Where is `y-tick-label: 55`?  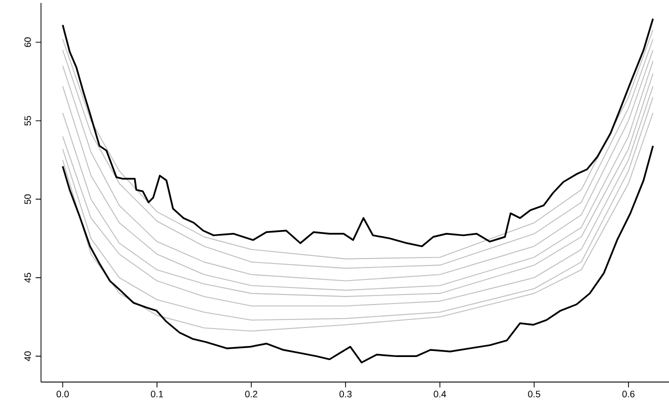 y-tick-label: 55 is located at coordinates (27, 121).